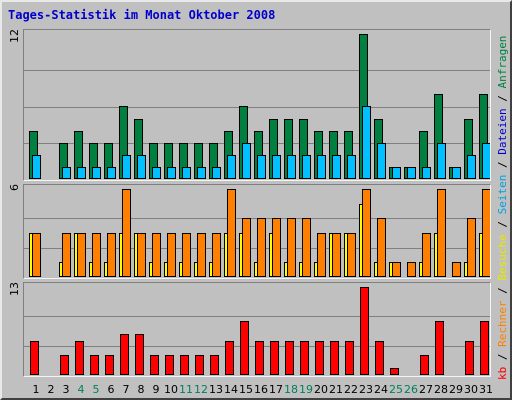 This screenshot has height=400, width=512. What do you see at coordinates (502, 257) in the screenshot?
I see `legend-besuche: Besuche` at bounding box center [502, 257].